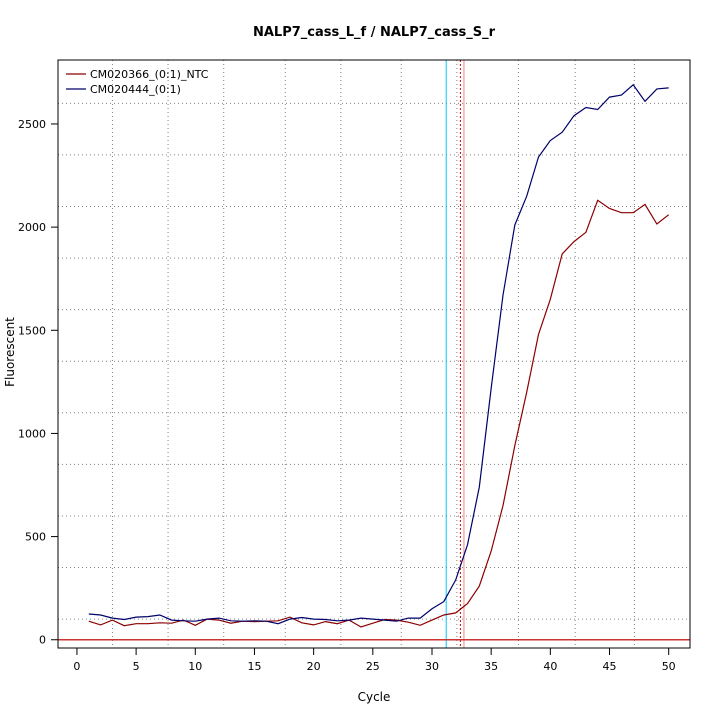 The height and width of the screenshot is (720, 720). I want to click on y-tick-label: 1500, so click(32, 330).